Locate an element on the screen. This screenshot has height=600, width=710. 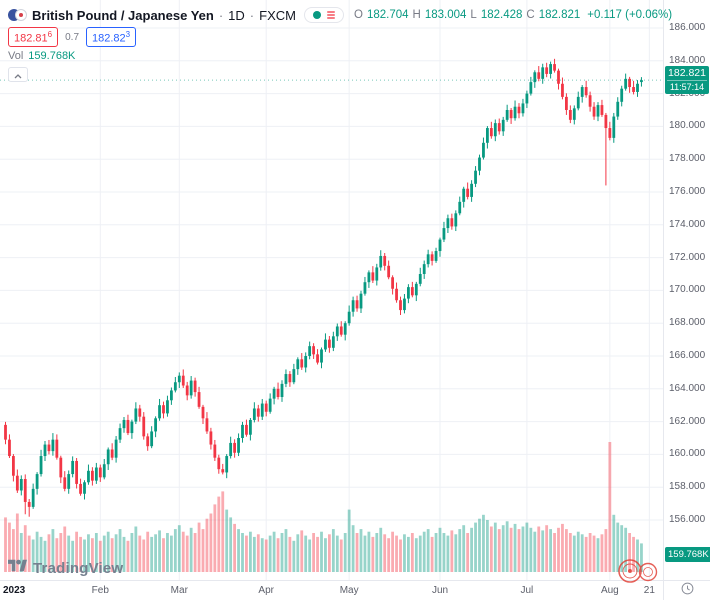
exchange-name: FXCM is located at coordinates (277, 15).